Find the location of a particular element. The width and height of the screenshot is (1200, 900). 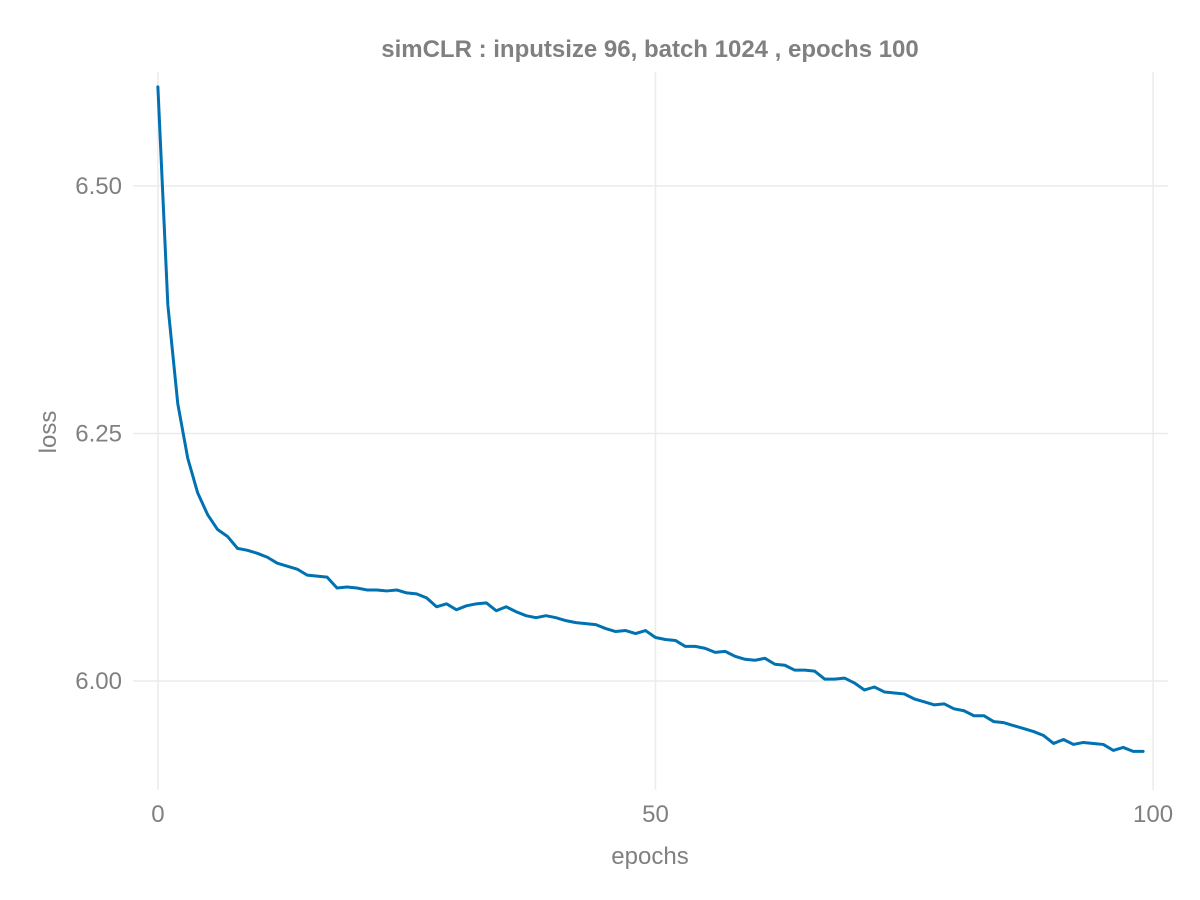

y-axis-label: loss is located at coordinates (48, 432).